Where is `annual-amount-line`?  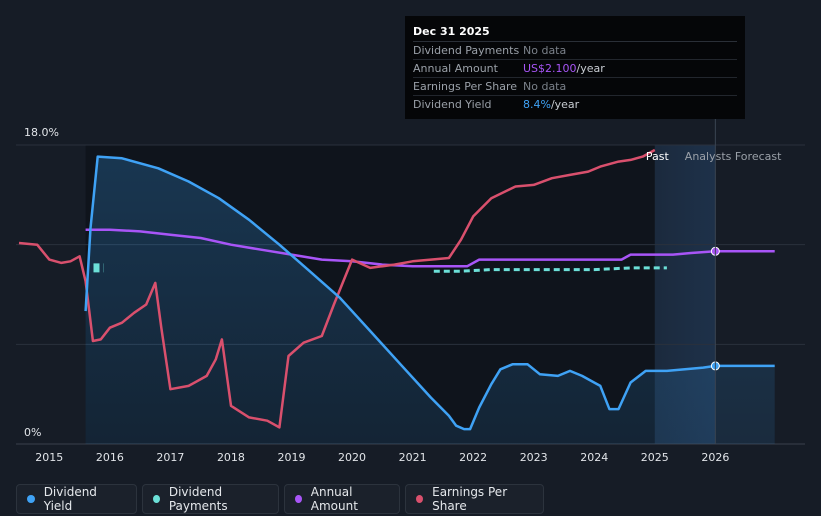
annual-amount-line is located at coordinates (430, 248).